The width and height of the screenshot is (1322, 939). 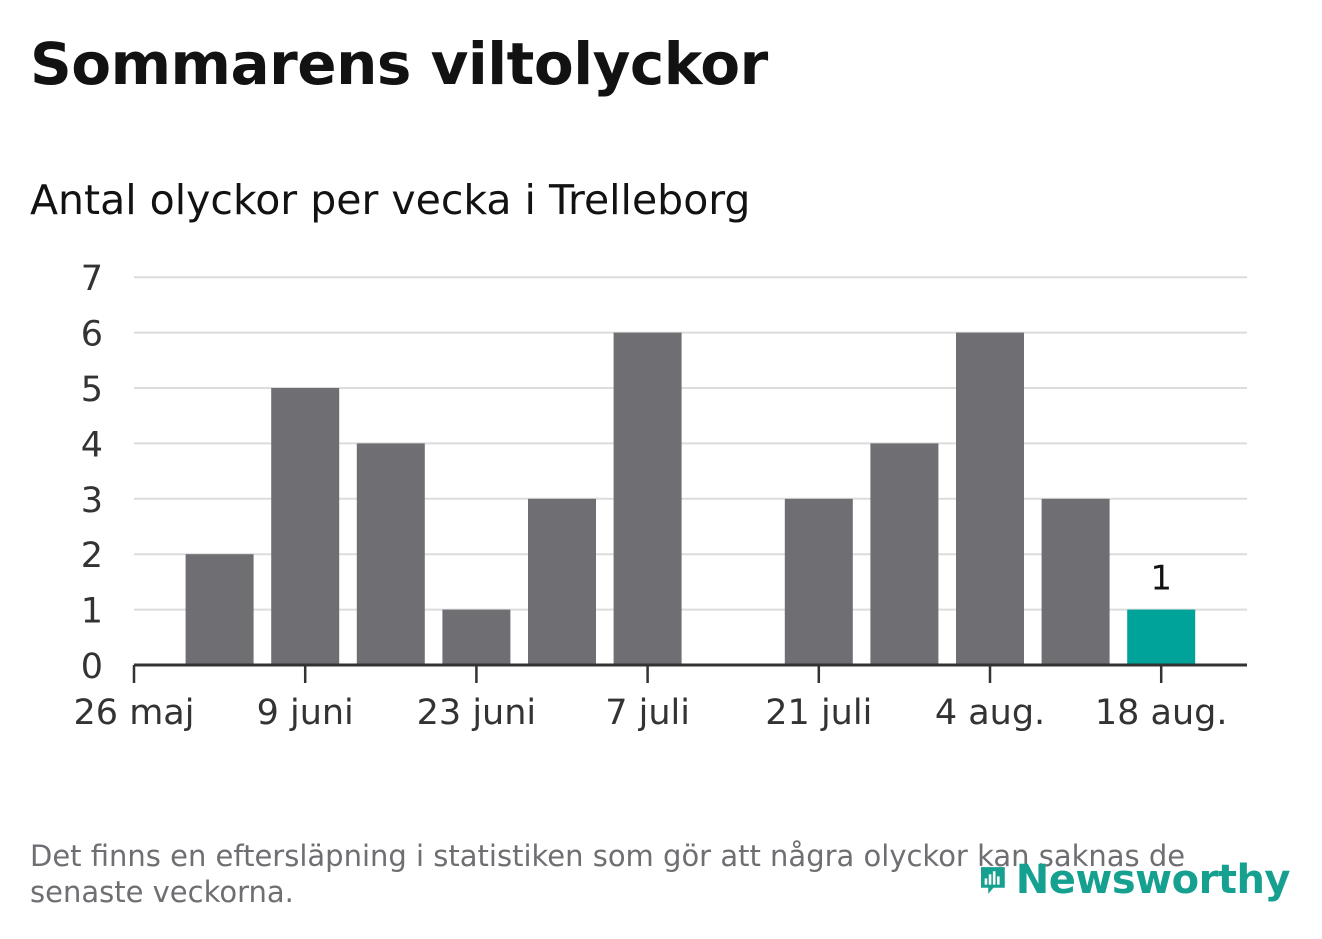 What do you see at coordinates (647, 713) in the screenshot?
I see `x-tick-label: 7 juli` at bounding box center [647, 713].